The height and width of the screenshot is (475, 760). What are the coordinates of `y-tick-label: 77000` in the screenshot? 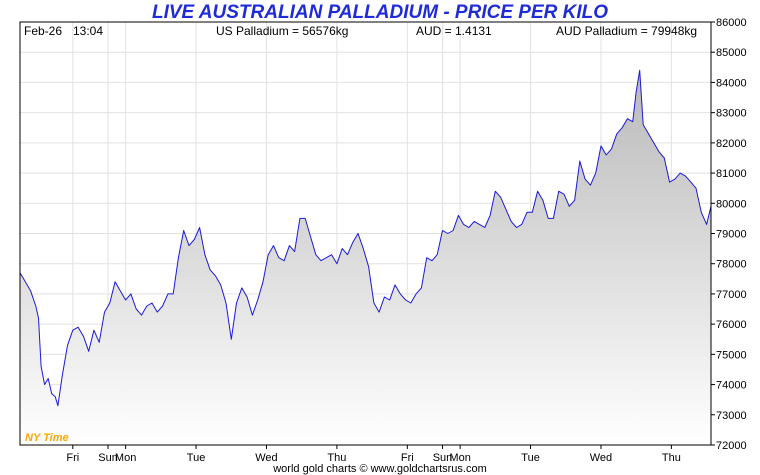 It's located at (731, 295).